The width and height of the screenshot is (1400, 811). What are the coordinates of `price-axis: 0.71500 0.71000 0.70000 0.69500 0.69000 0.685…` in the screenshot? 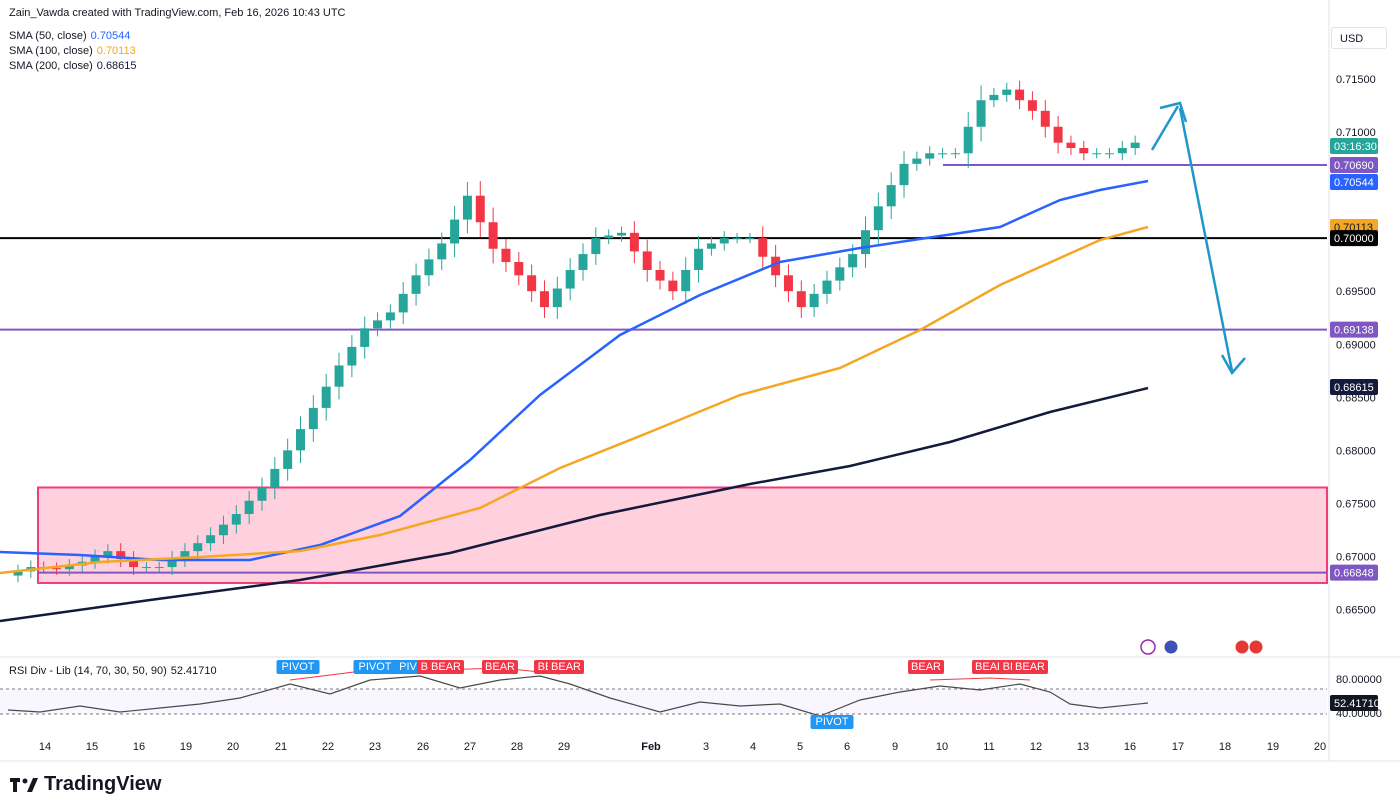 It's located at (1356, 345).